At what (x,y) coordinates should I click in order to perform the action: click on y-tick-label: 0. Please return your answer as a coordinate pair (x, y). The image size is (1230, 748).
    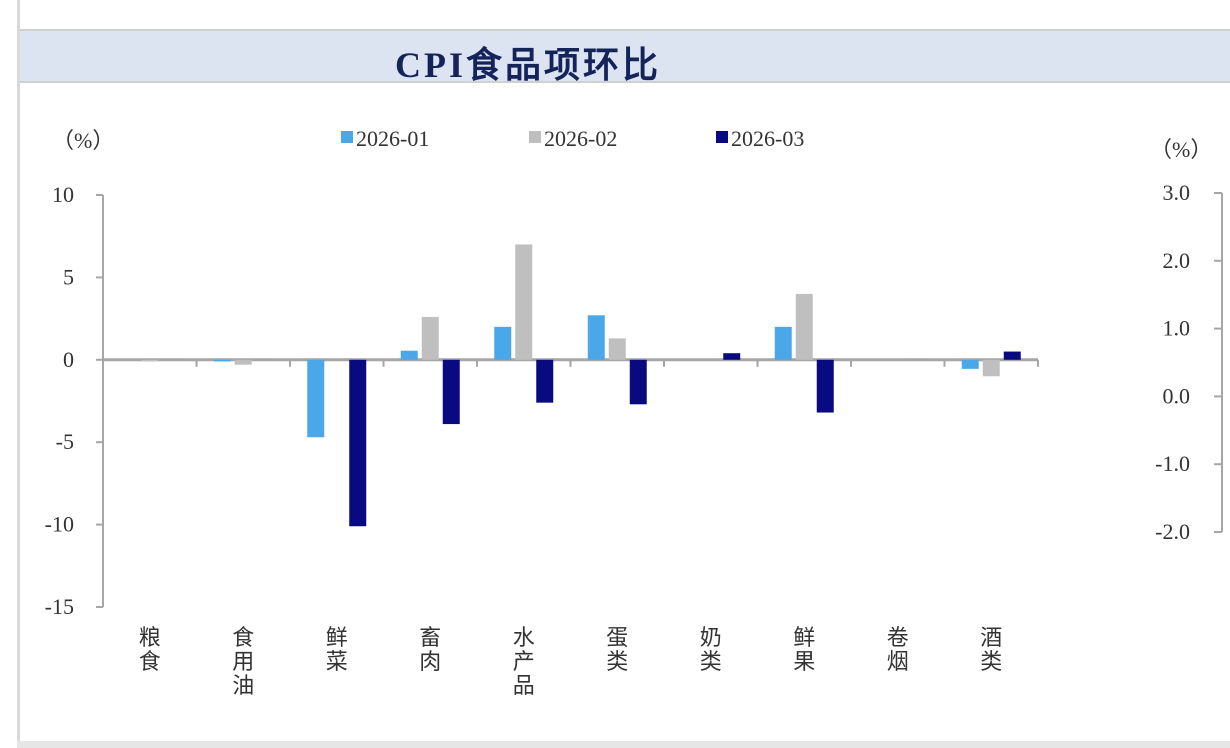
    Looking at the image, I should click on (68, 359).